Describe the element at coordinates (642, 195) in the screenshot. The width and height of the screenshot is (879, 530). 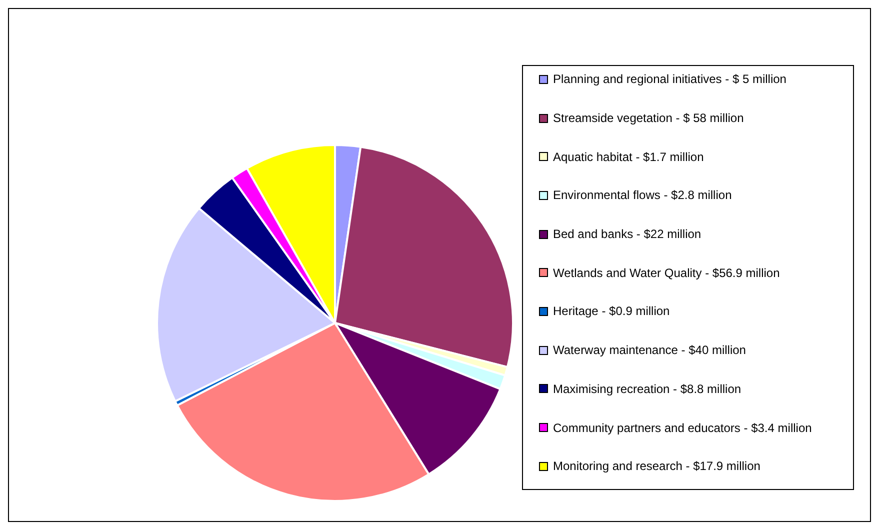
I see `legend-label: Environmental flows - $2.8 million` at that location.